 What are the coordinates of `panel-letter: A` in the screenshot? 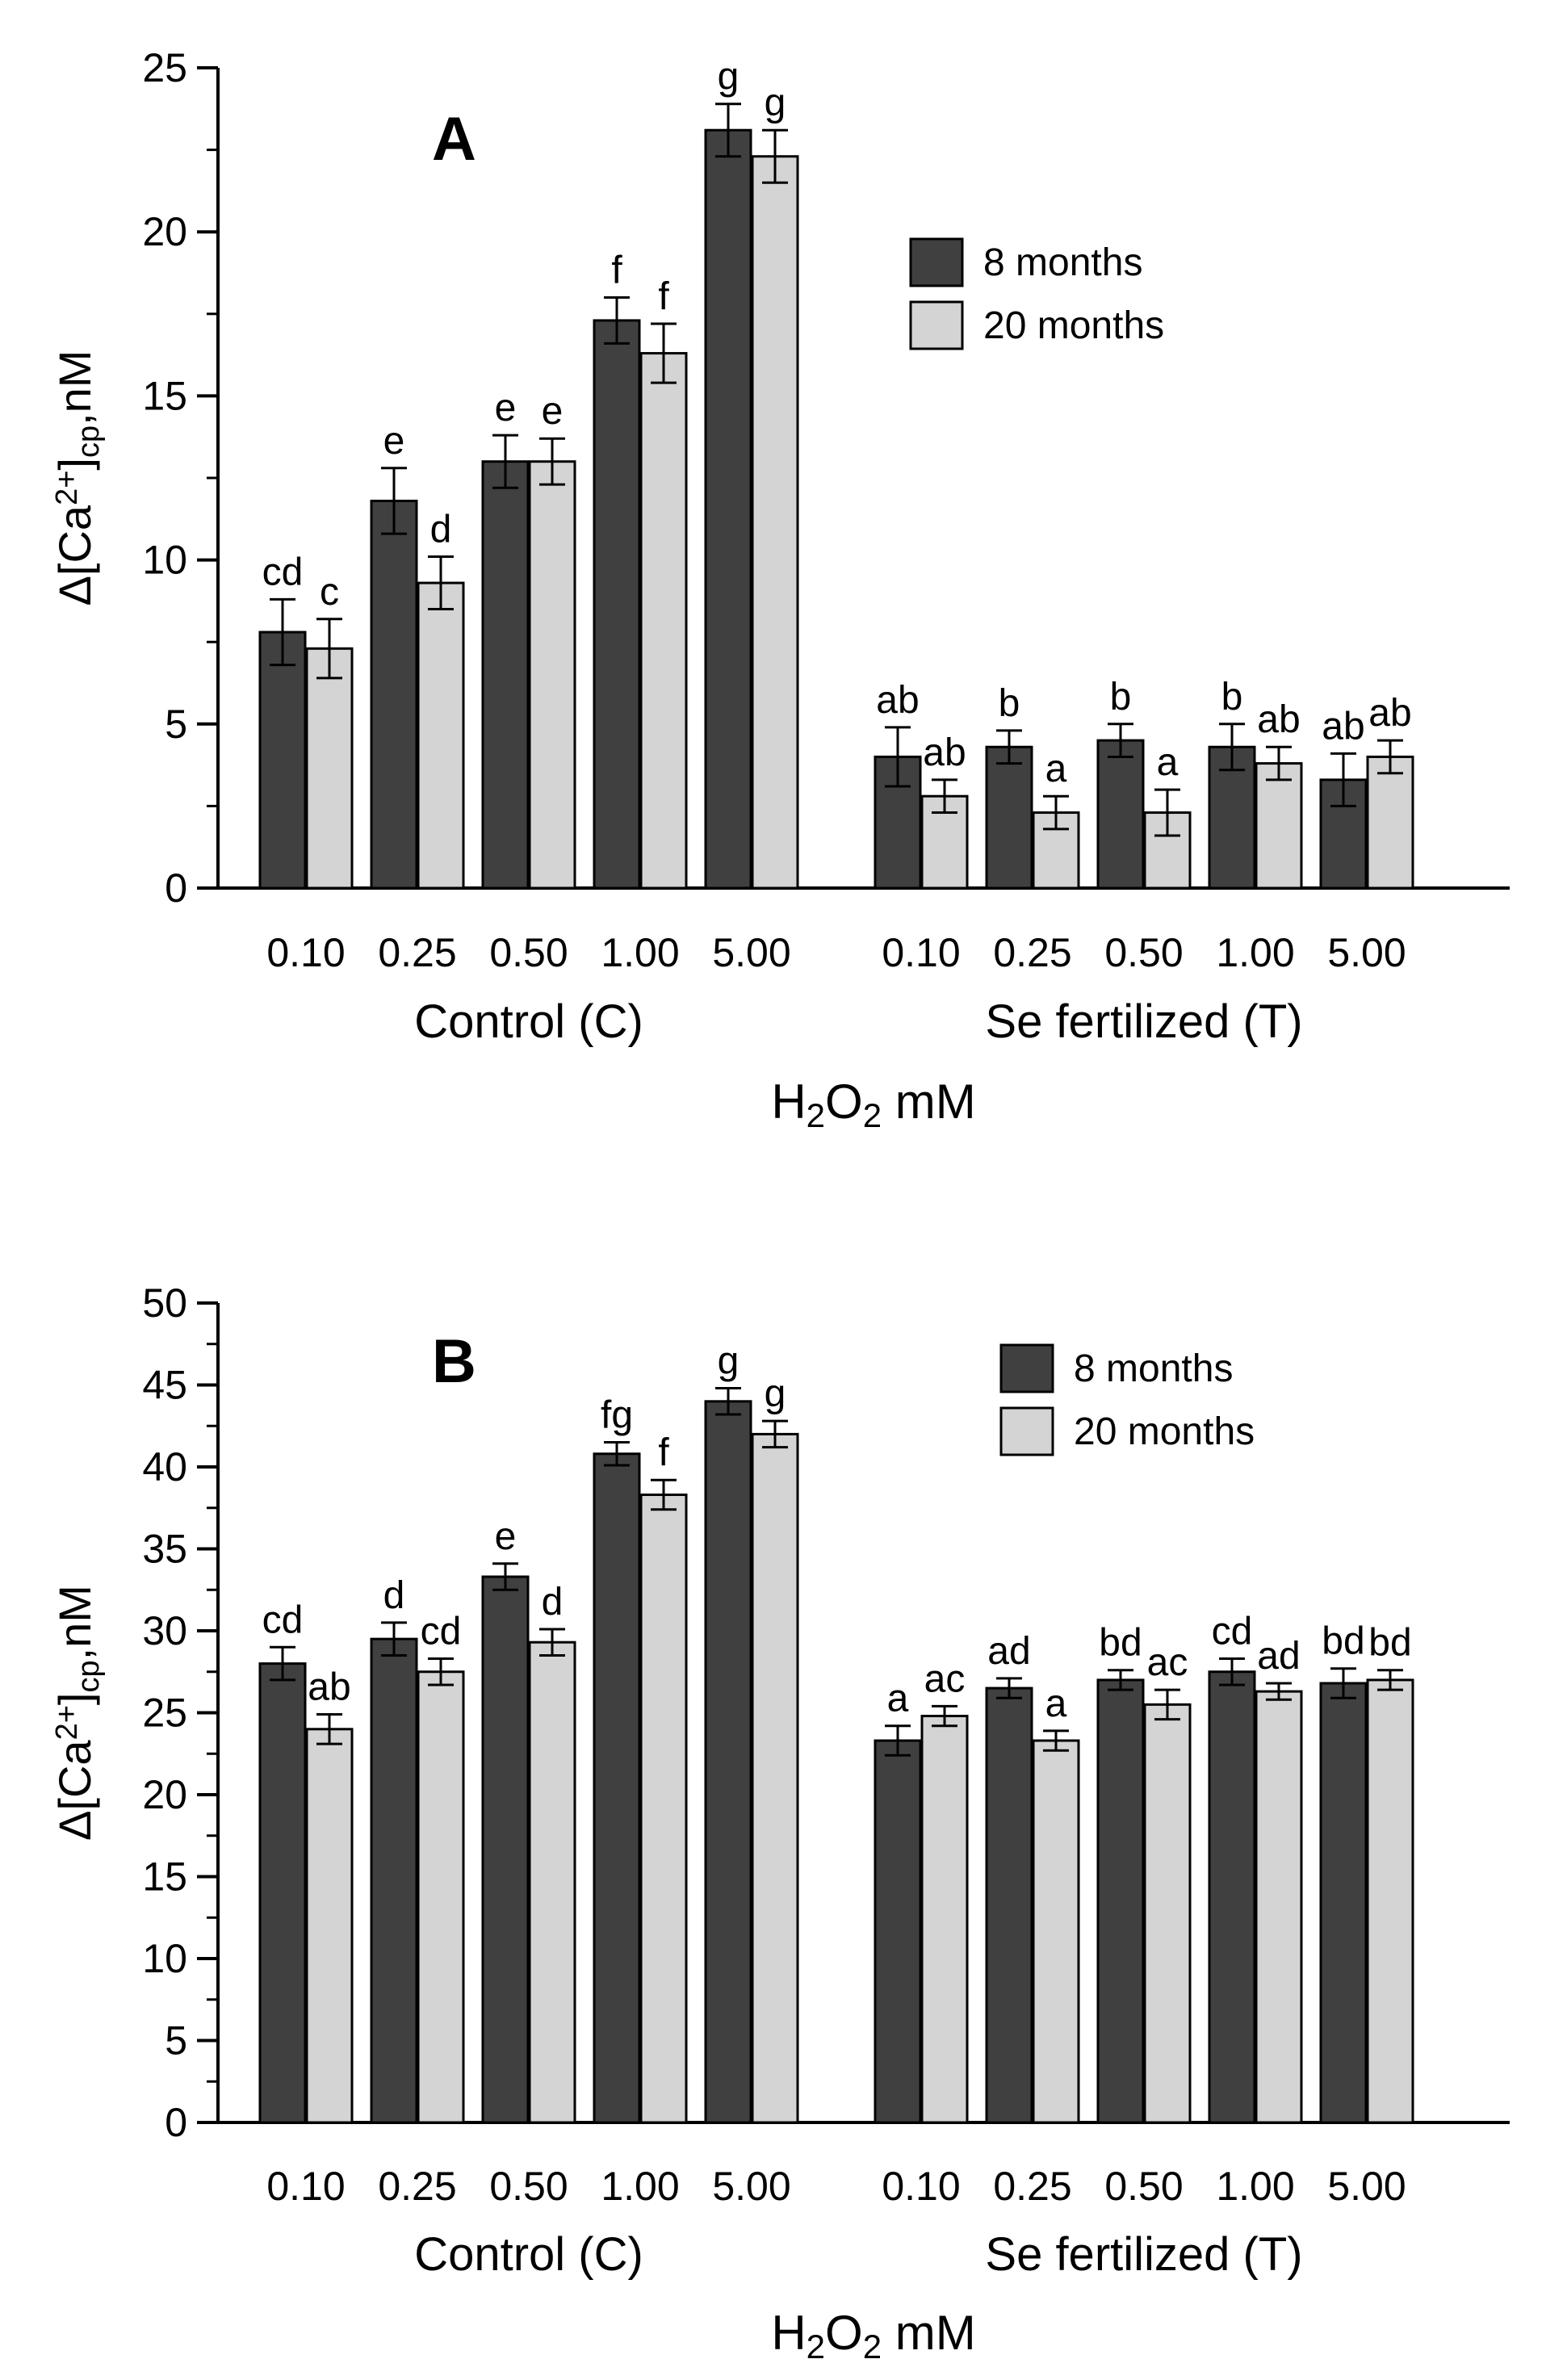 It's located at (454, 139).